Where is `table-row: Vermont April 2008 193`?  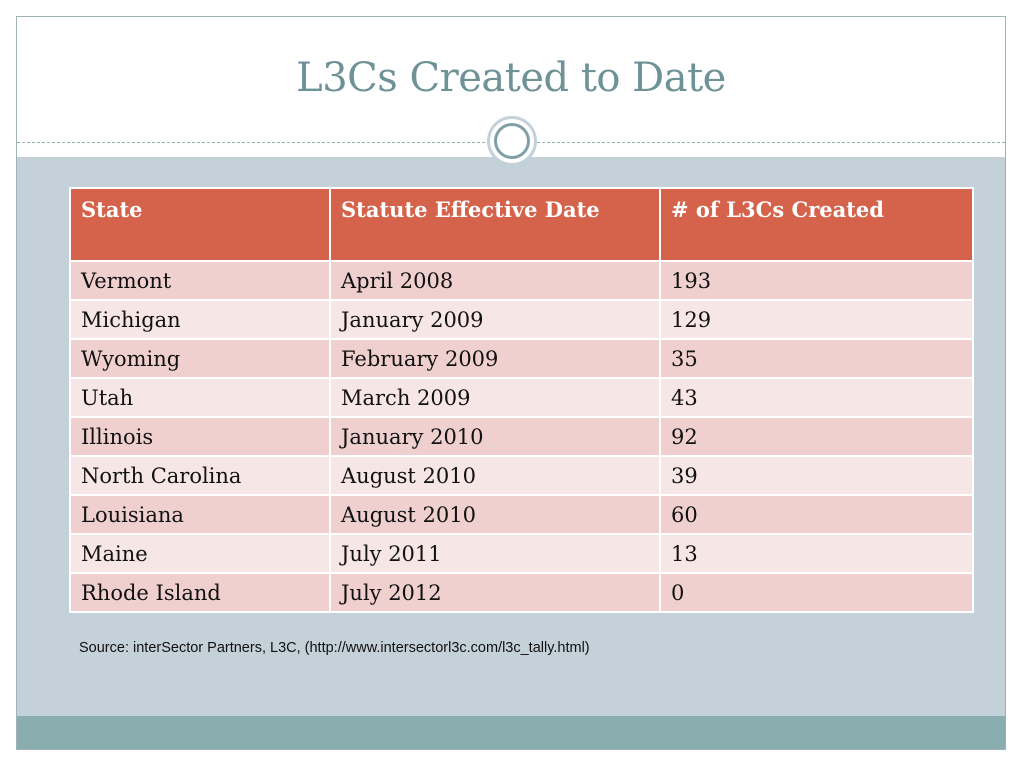
table-row: Vermont April 2008 193 is located at coordinates (521, 280).